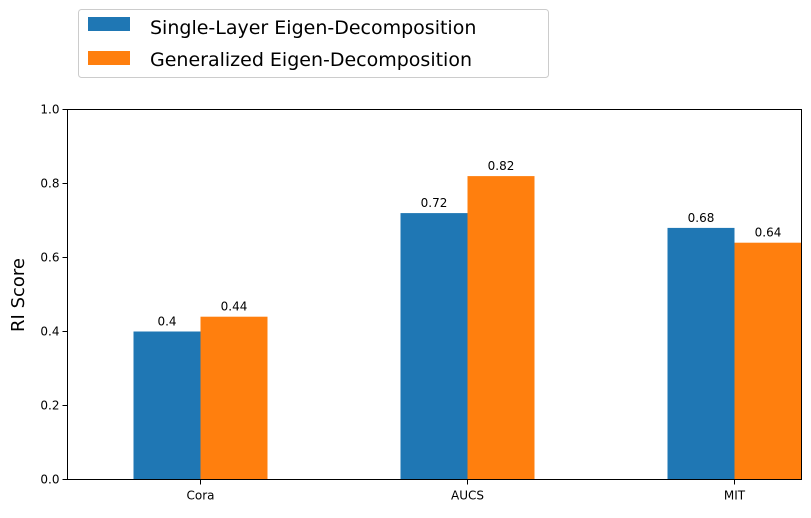  I want to click on legend-swatch-single-layer, so click(109, 24).